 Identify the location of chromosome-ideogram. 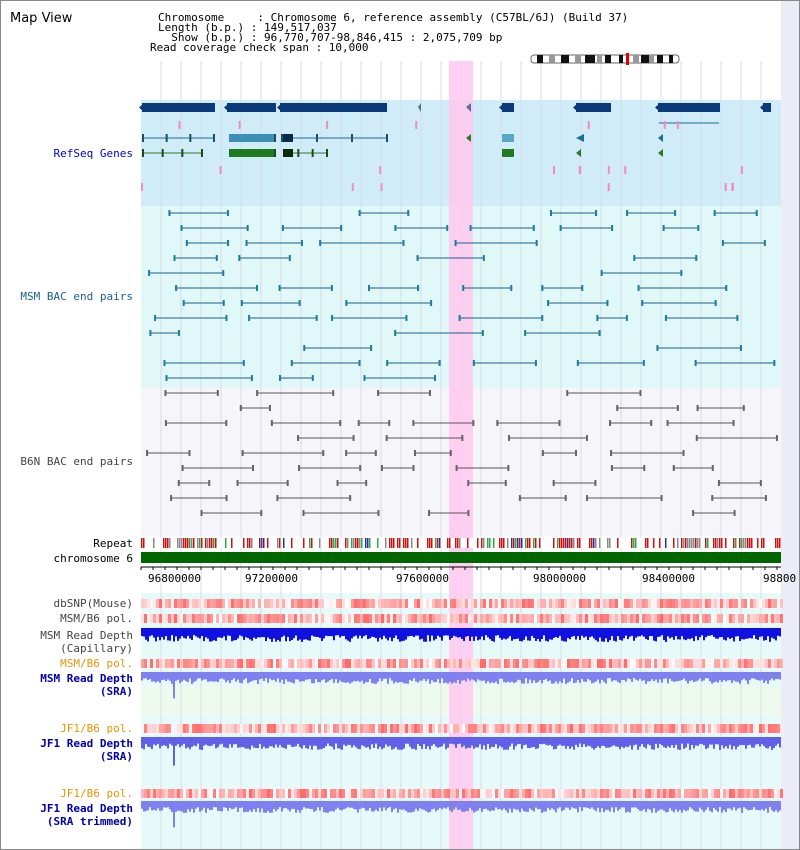
(605, 59).